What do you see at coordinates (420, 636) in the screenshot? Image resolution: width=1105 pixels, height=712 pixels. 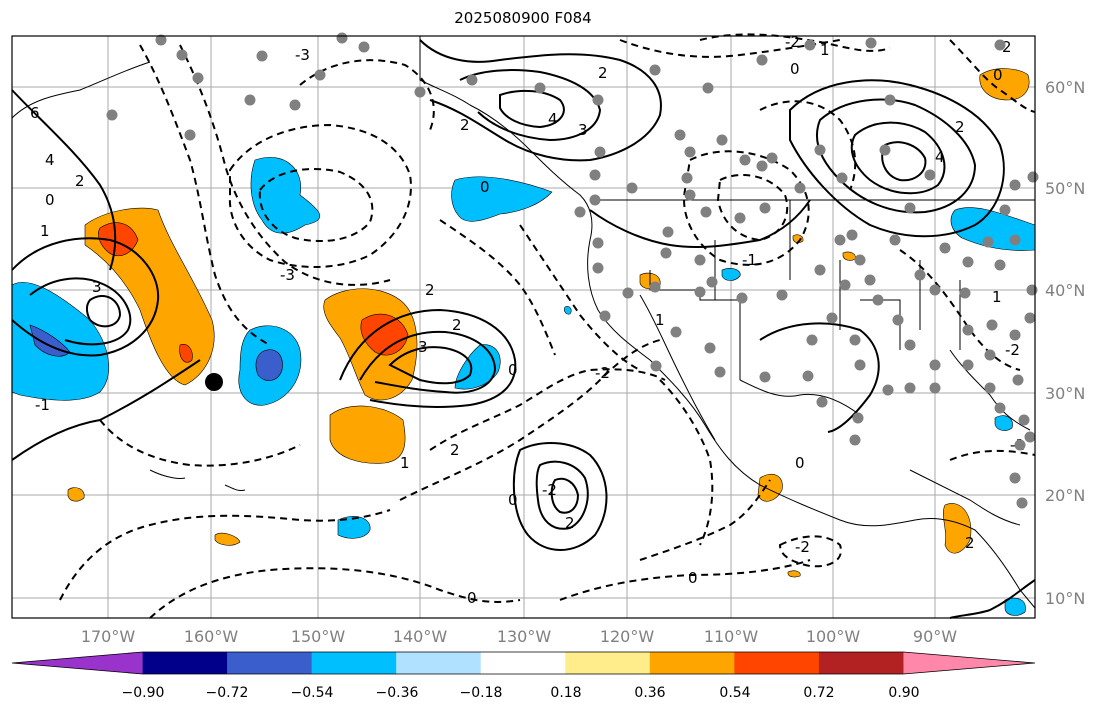 I see `lon-label: 140°W` at bounding box center [420, 636].